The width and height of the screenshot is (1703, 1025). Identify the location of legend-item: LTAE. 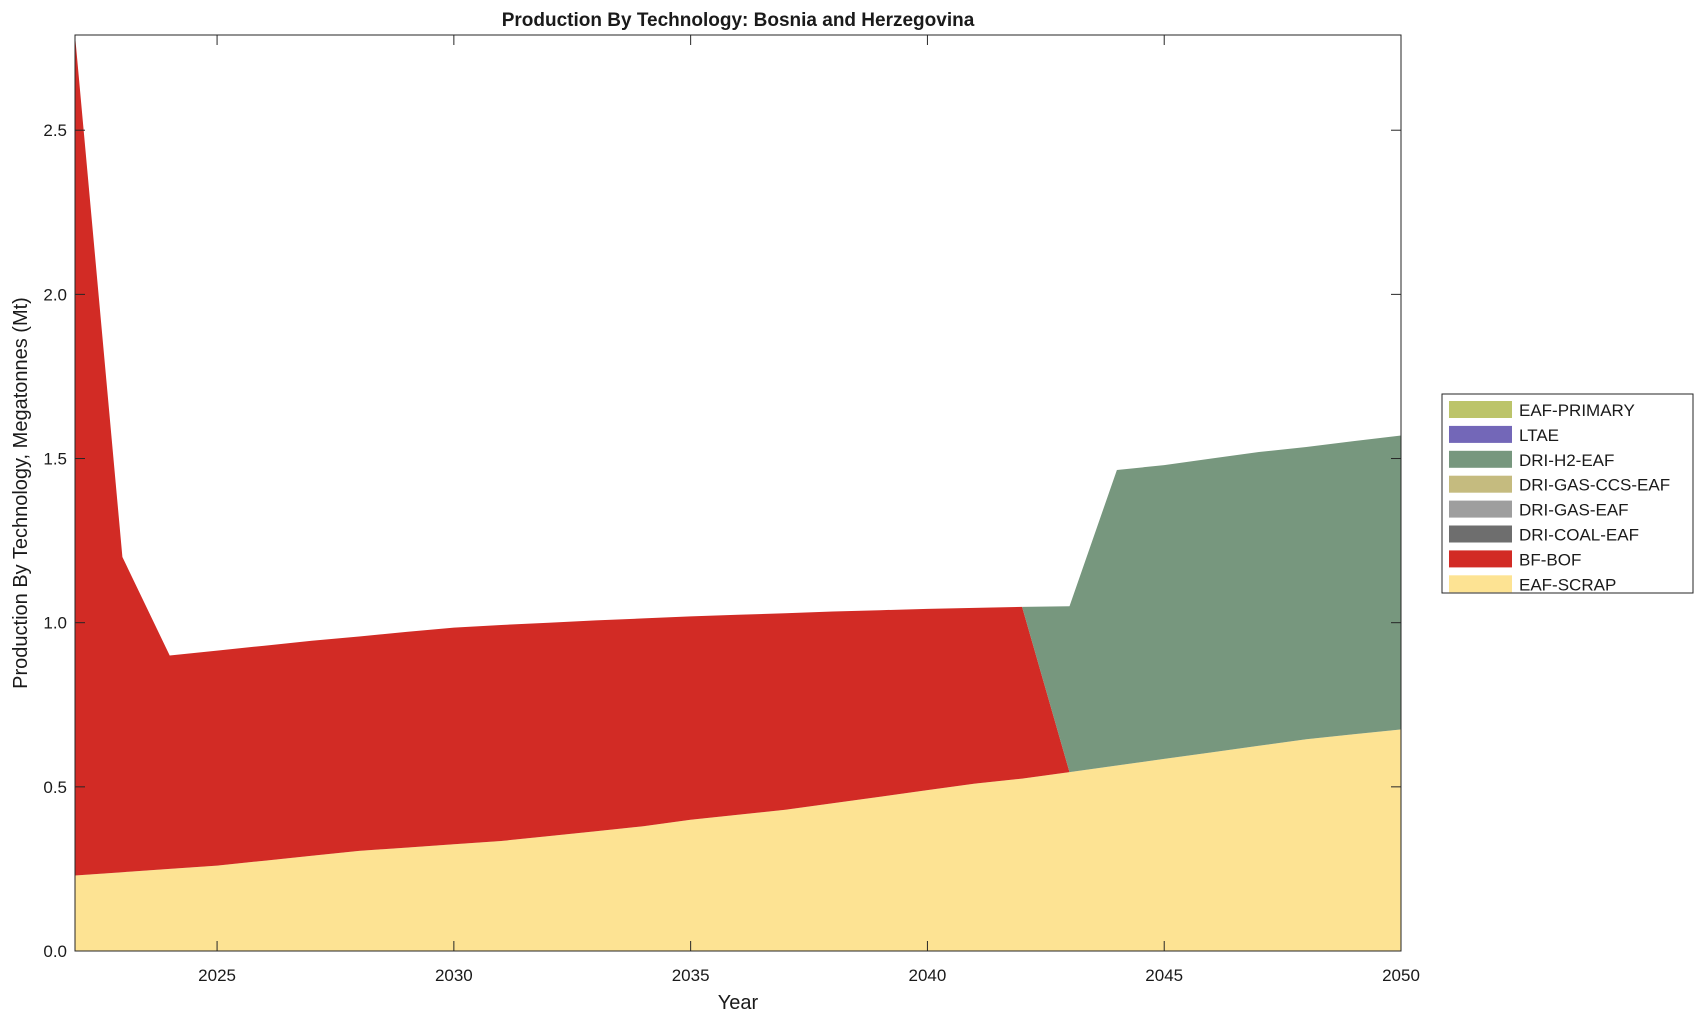
(1504, 435).